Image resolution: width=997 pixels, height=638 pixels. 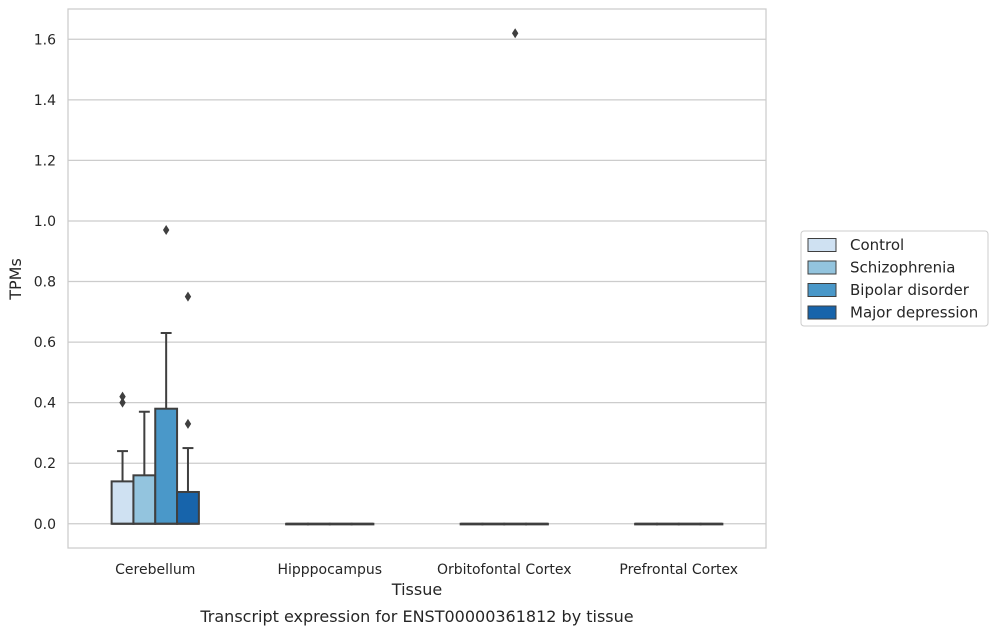 I want to click on x-tick-label: Prefrontal Cortex, so click(x=678, y=570).